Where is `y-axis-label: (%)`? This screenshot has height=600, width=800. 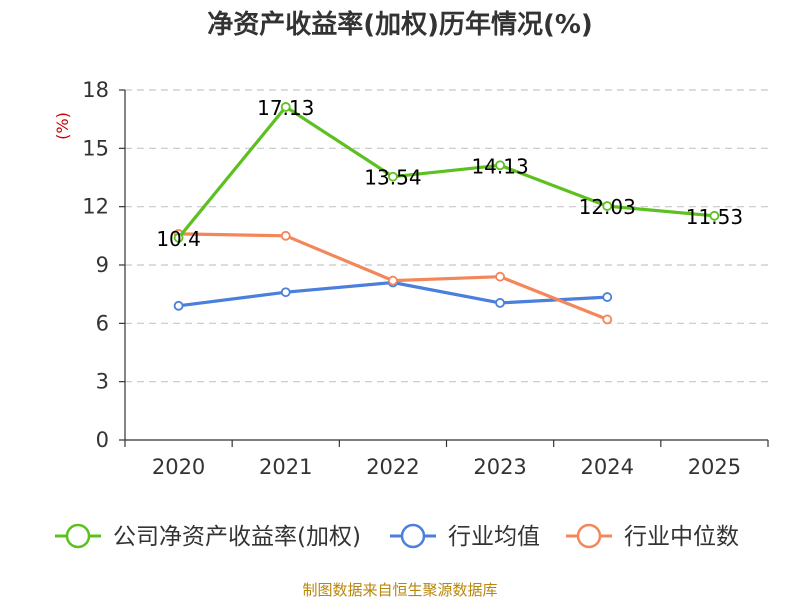
y-axis-label: (%) is located at coordinates (62, 126).